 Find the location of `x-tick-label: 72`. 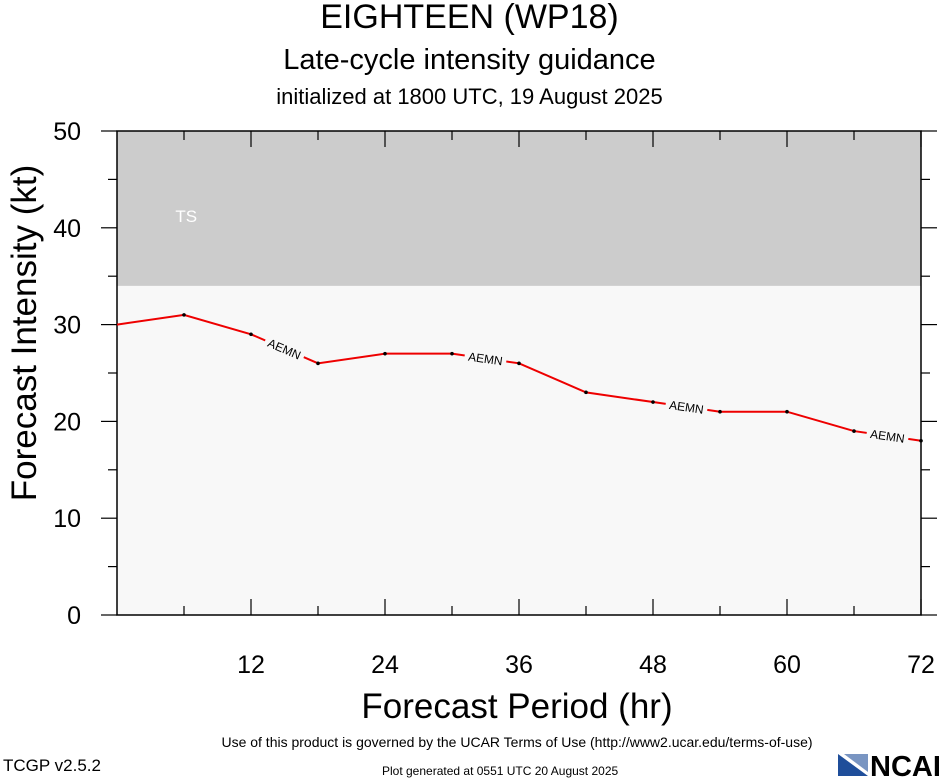

x-tick-label: 72 is located at coordinates (921, 665).